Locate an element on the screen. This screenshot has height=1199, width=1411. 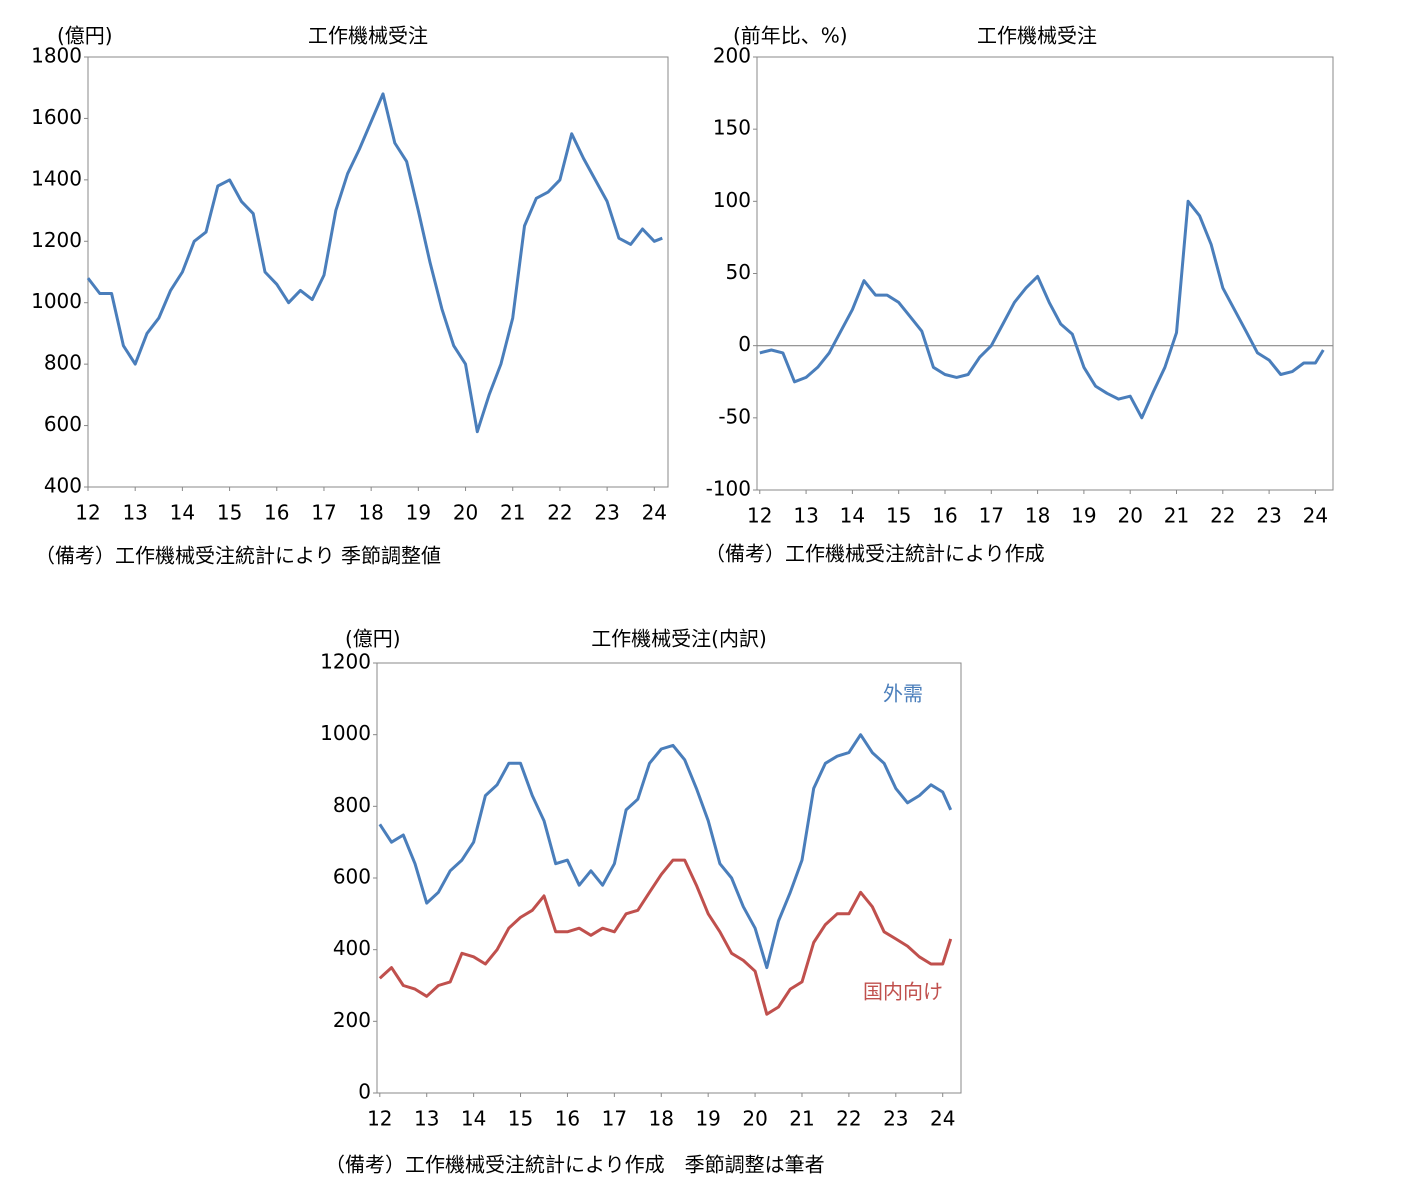
y-tick-label: 100 is located at coordinates (732, 200).